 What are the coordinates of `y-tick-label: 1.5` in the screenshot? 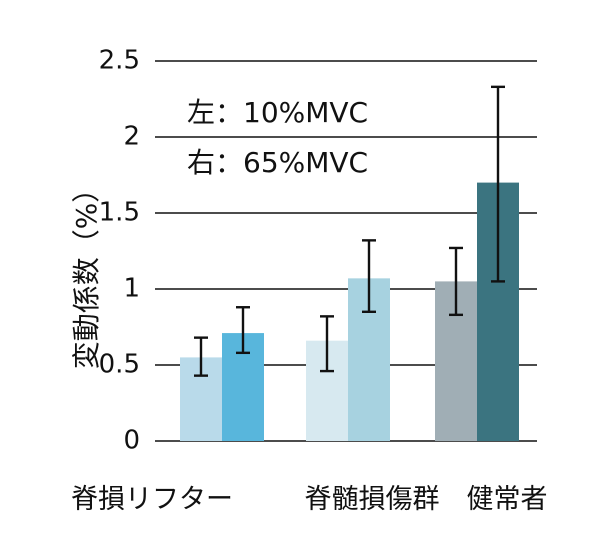 It's located at (119, 213).